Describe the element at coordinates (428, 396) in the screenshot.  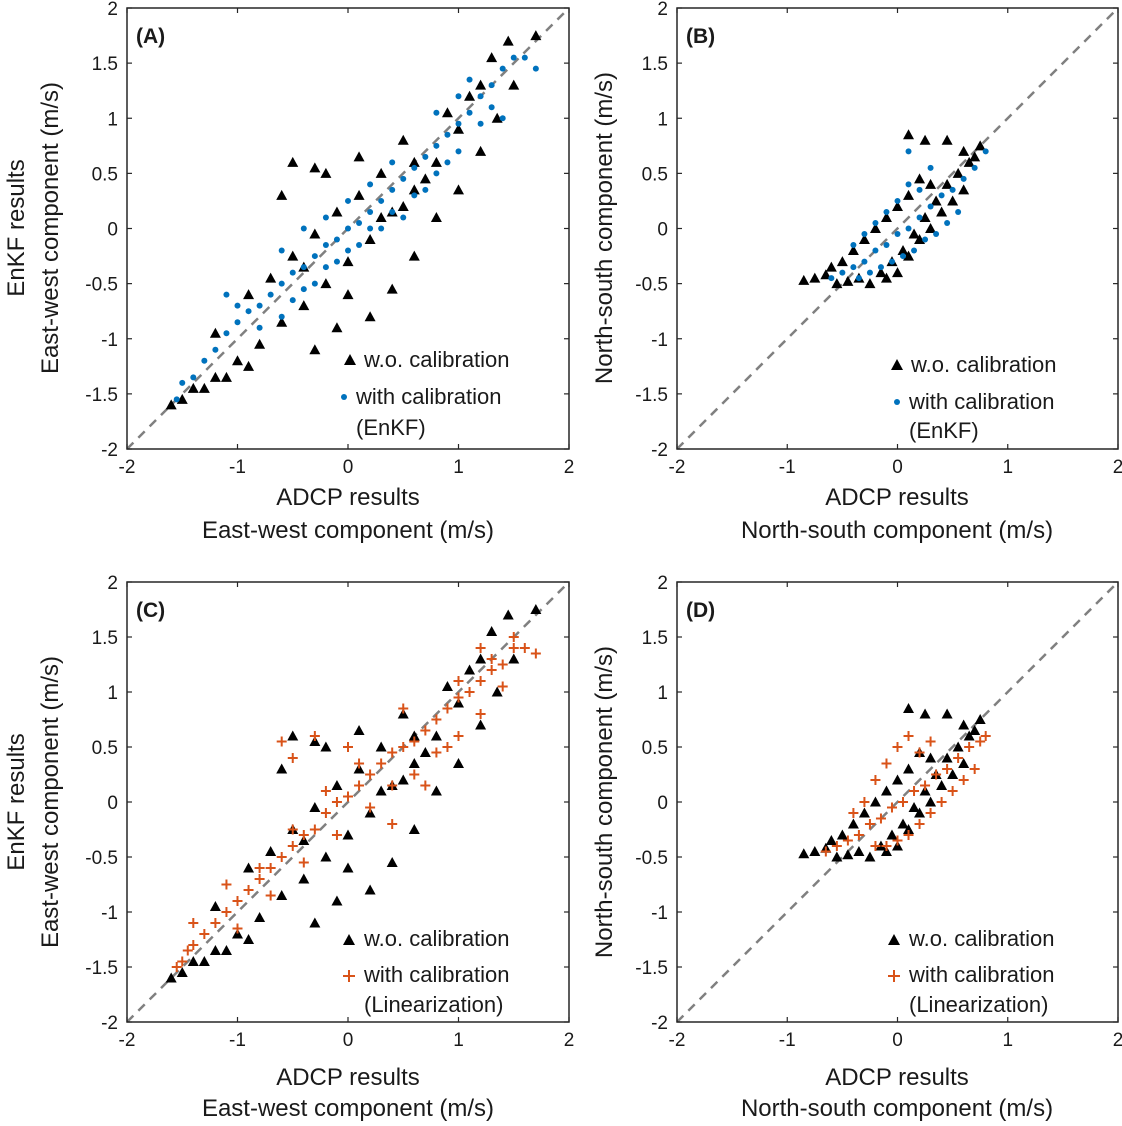
I see `panel-a-legend-entry-2: with calibration` at that location.